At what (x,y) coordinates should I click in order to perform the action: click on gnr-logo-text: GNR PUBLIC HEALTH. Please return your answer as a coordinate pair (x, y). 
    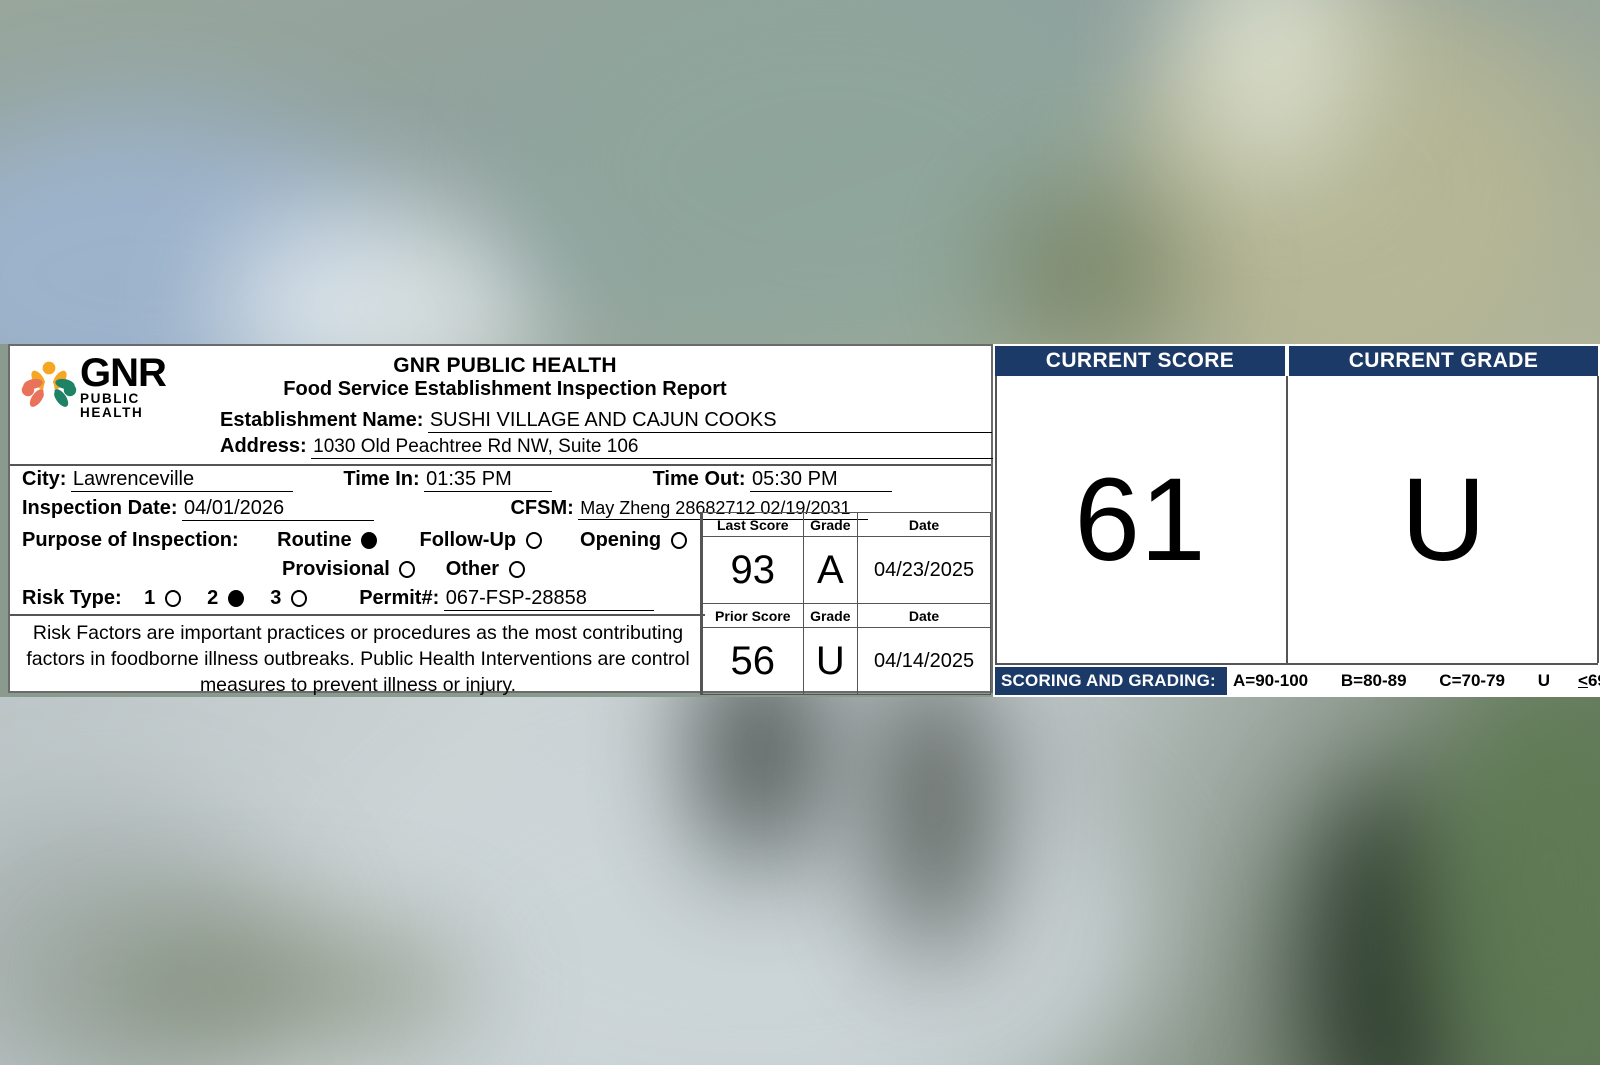
    Looking at the image, I should click on (141, 385).